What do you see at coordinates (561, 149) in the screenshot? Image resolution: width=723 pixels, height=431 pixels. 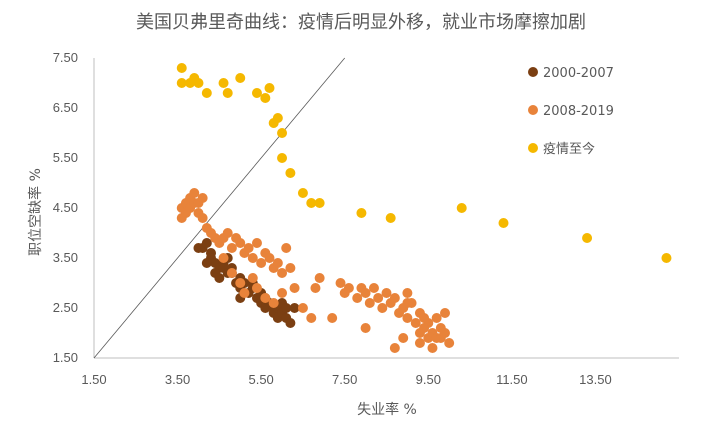 I see `legend-item: 疫情至今` at bounding box center [561, 149].